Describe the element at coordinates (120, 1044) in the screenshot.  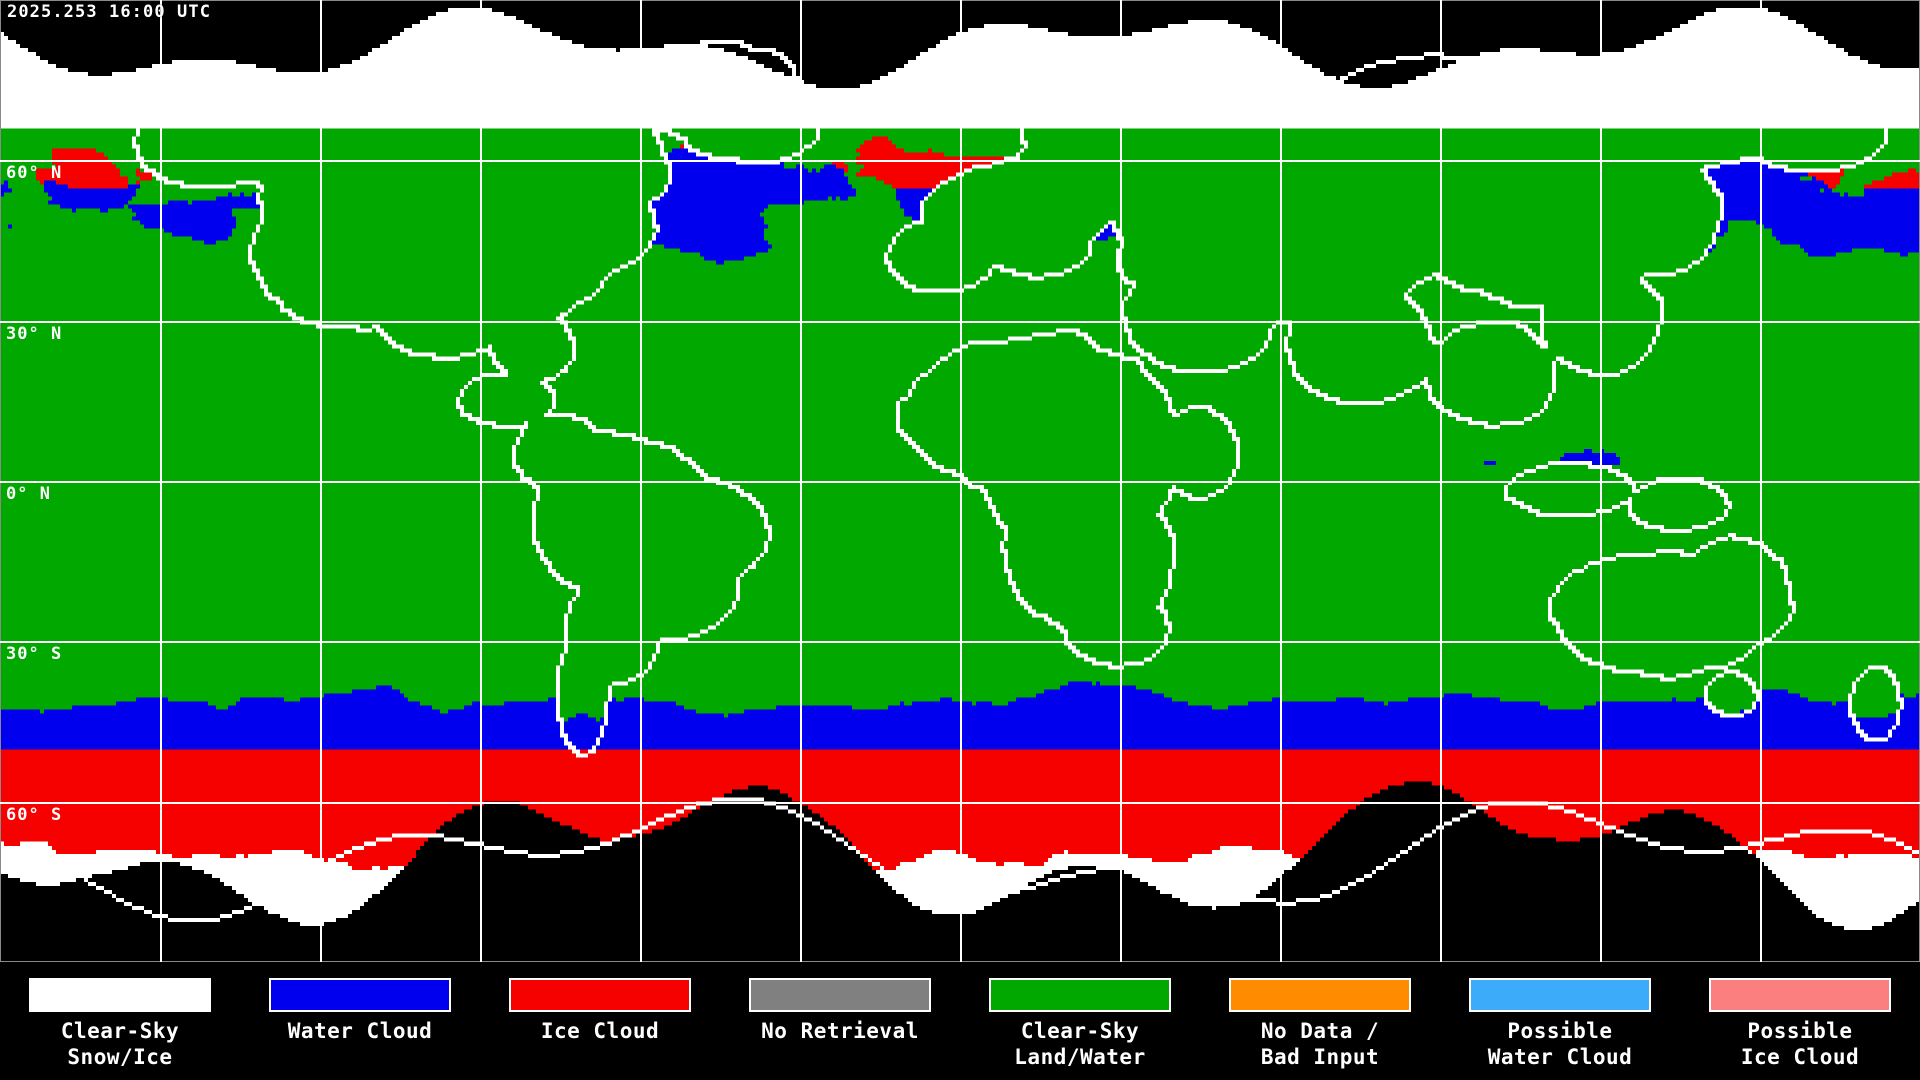
I see `legend-item-label: Clear-Sky Snow/Ice` at that location.